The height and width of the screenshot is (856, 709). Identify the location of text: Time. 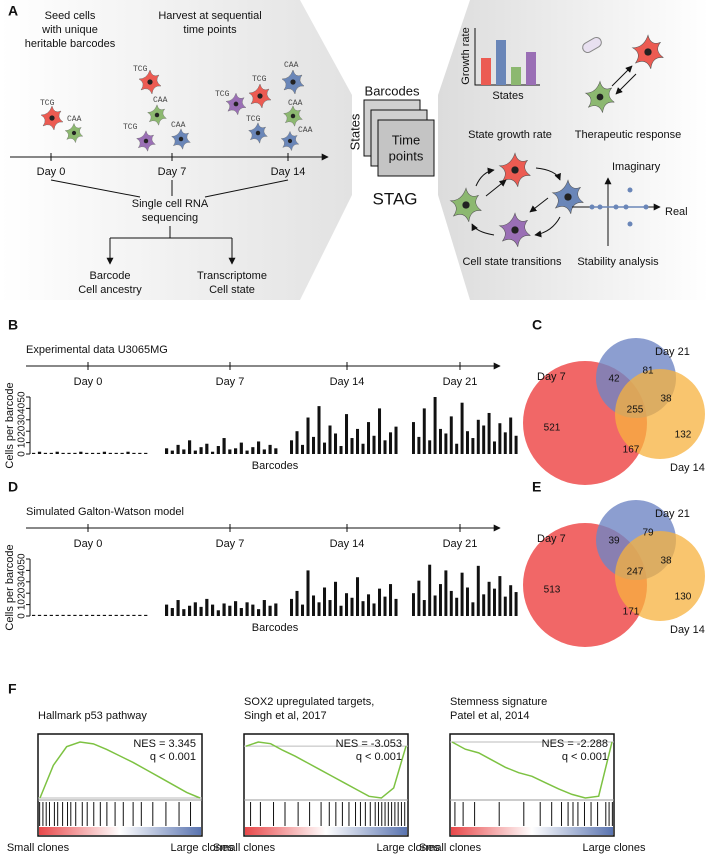
(406, 139).